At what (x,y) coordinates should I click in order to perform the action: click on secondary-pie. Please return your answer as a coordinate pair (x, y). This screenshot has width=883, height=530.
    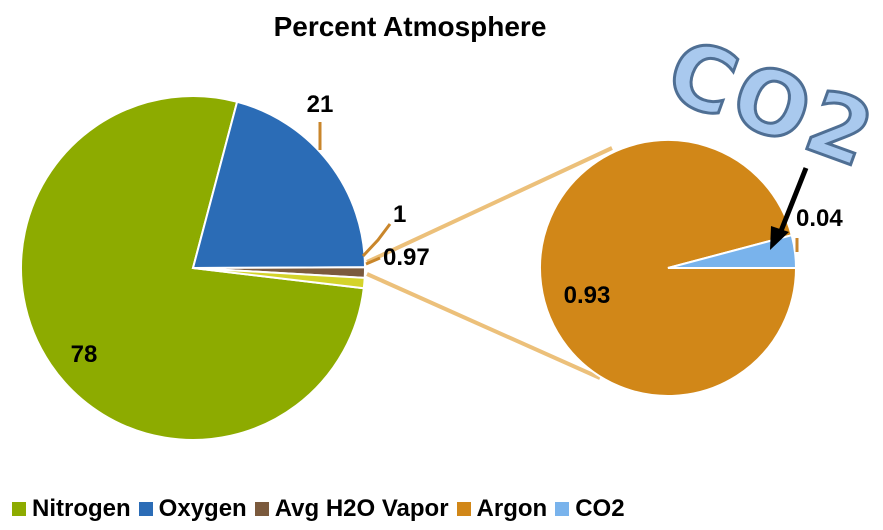
    Looking at the image, I should click on (668, 268).